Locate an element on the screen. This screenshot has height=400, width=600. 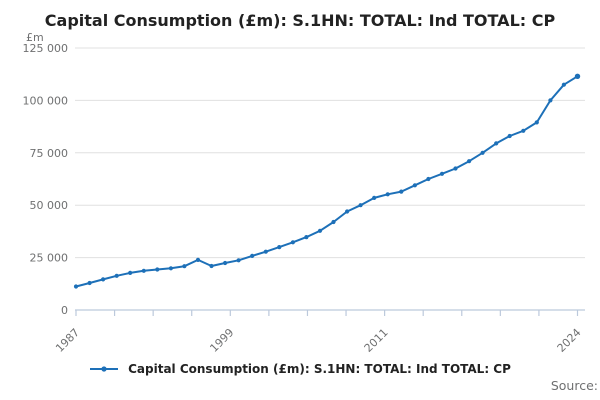
data-point-2022 is located at coordinates (550, 100).